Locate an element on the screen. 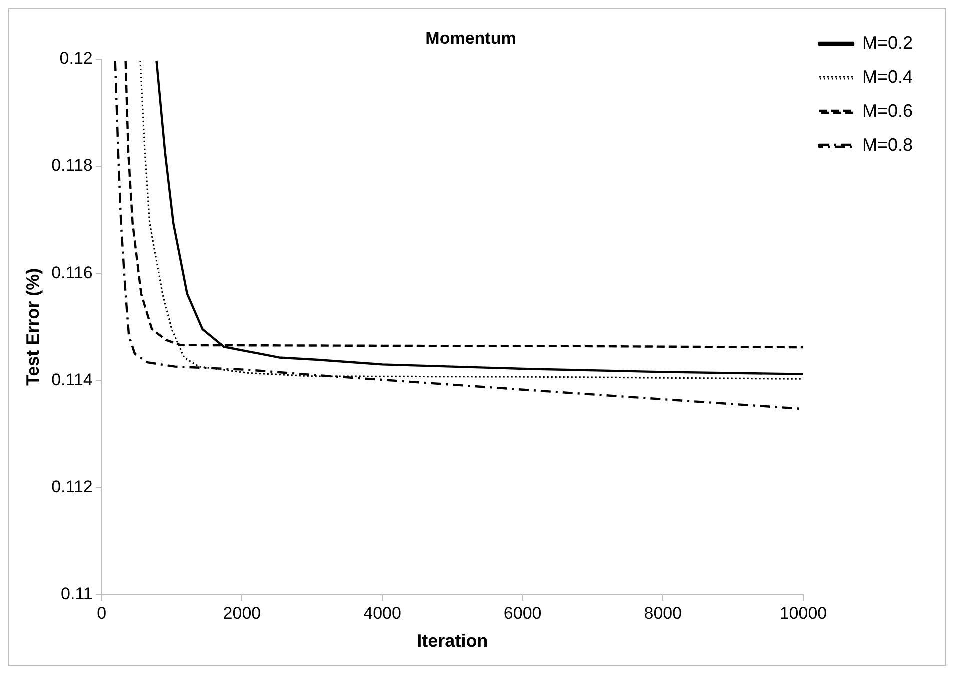 This screenshot has height=676, width=955. x-tick-label: 0 is located at coordinates (102, 613).